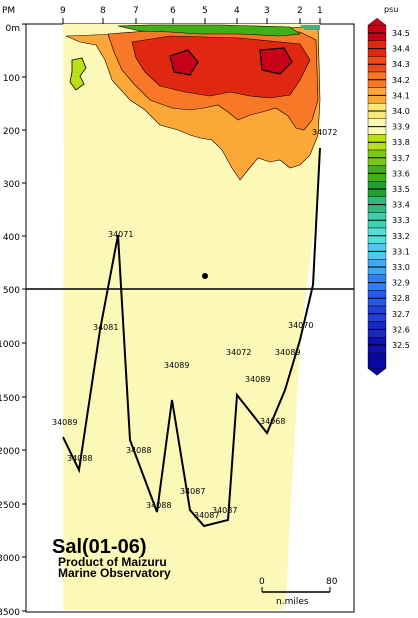  Describe the element at coordinates (11, 79) in the screenshot. I see `depth-label: 100` at that location.